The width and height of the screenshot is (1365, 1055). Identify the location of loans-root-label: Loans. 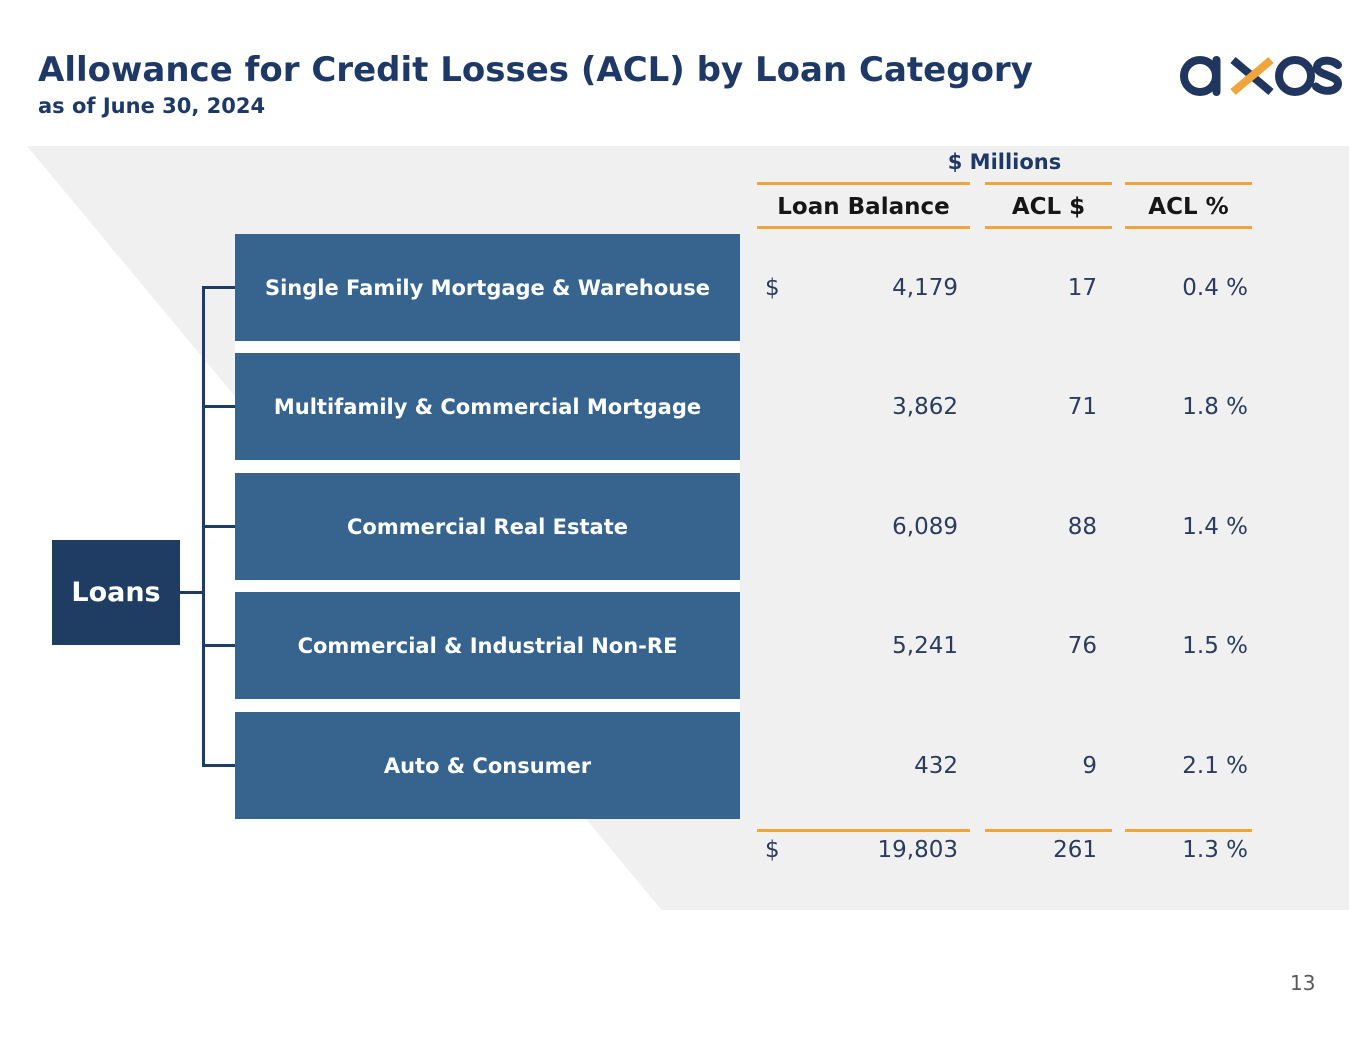
(116, 592).